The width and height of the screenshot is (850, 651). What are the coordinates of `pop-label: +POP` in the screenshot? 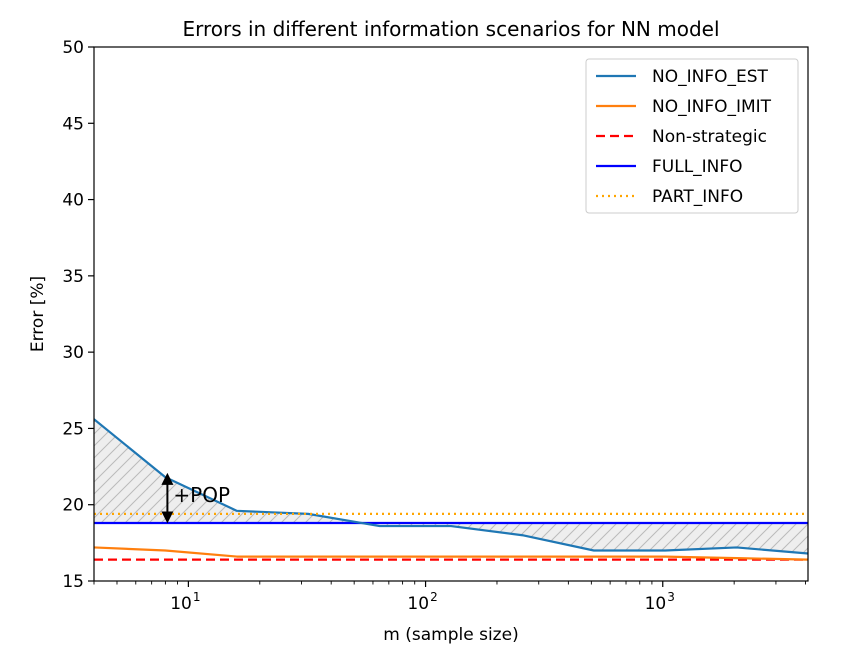 It's located at (201, 495).